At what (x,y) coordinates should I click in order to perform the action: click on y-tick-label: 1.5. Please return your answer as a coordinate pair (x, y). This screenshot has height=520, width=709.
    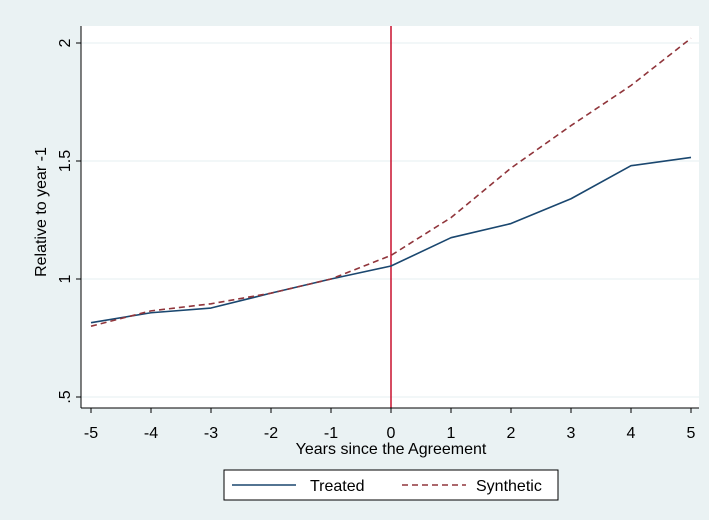
    Looking at the image, I should click on (65, 161).